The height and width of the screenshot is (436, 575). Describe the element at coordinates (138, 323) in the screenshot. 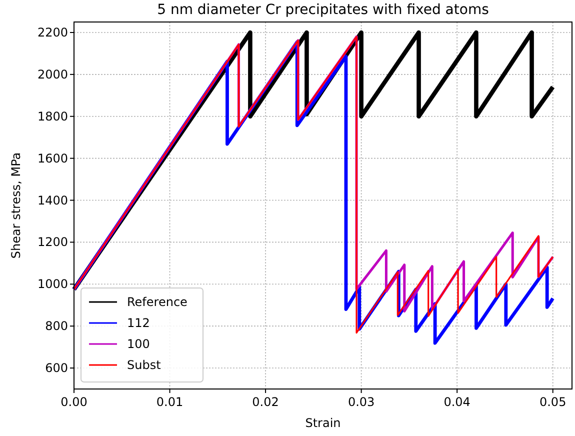

I see `legend-label: 112` at that location.